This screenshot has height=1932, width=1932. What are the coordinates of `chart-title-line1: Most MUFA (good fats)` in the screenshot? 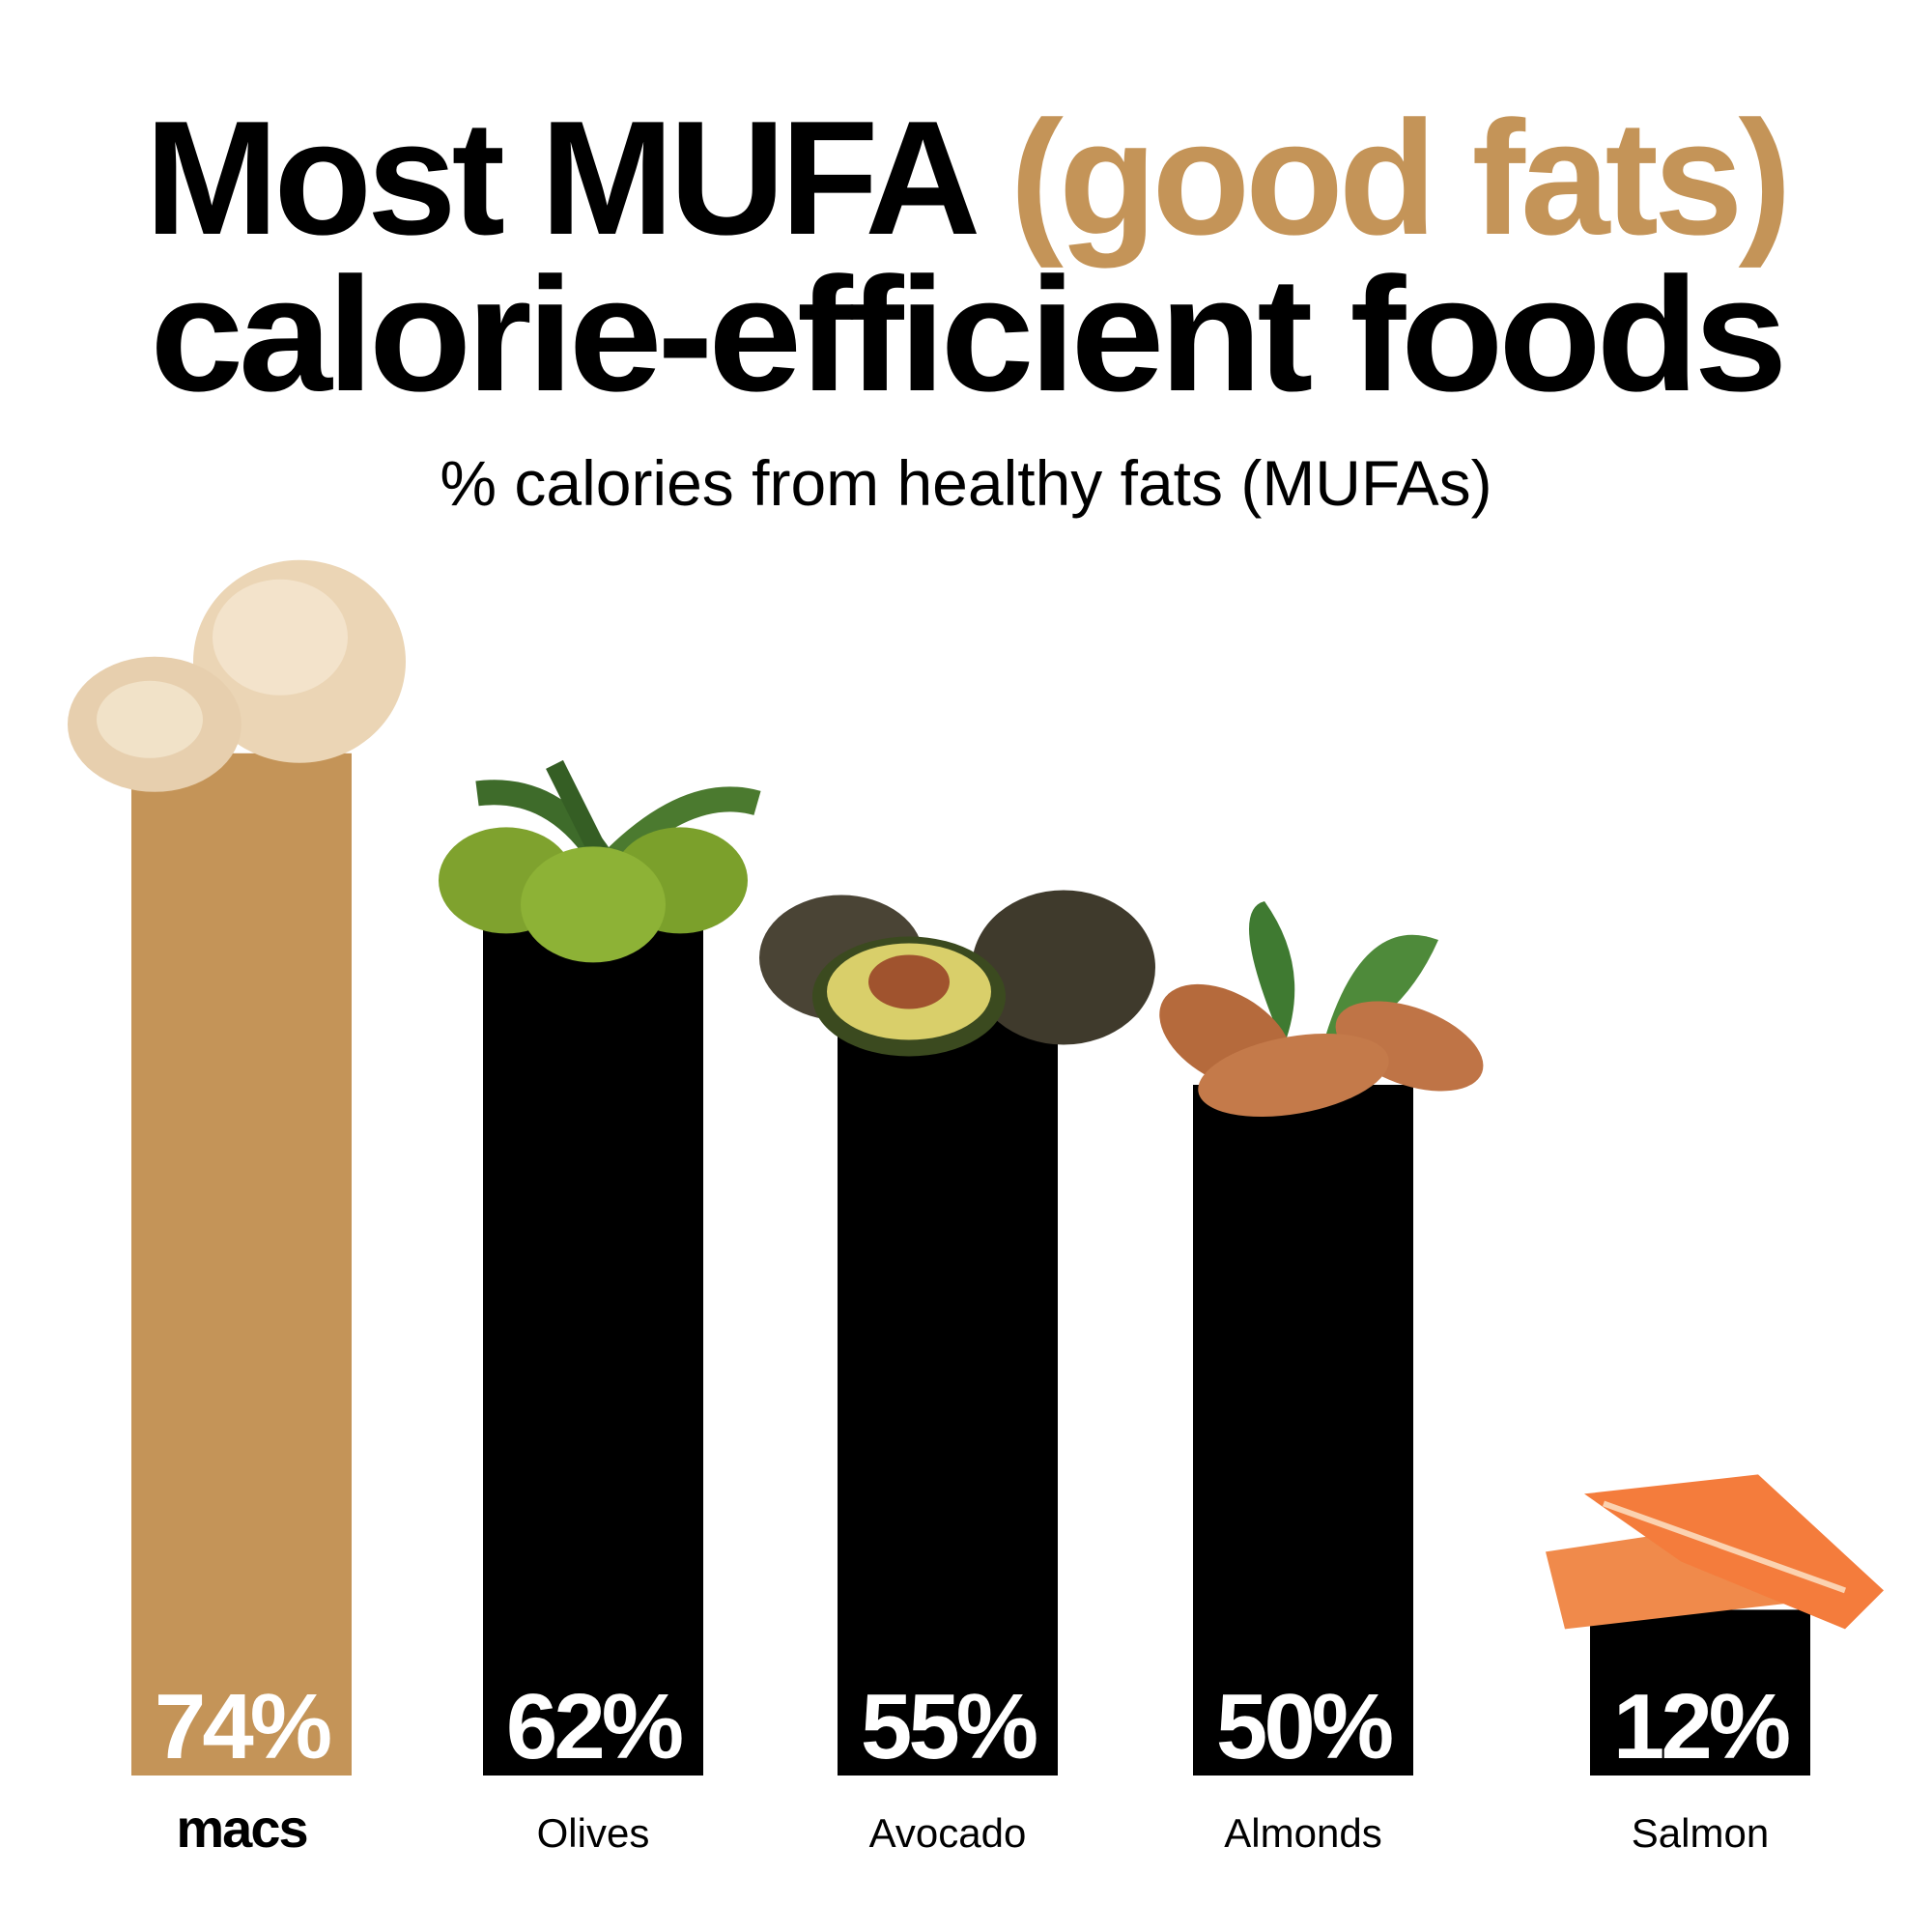 It's located at (966, 178).